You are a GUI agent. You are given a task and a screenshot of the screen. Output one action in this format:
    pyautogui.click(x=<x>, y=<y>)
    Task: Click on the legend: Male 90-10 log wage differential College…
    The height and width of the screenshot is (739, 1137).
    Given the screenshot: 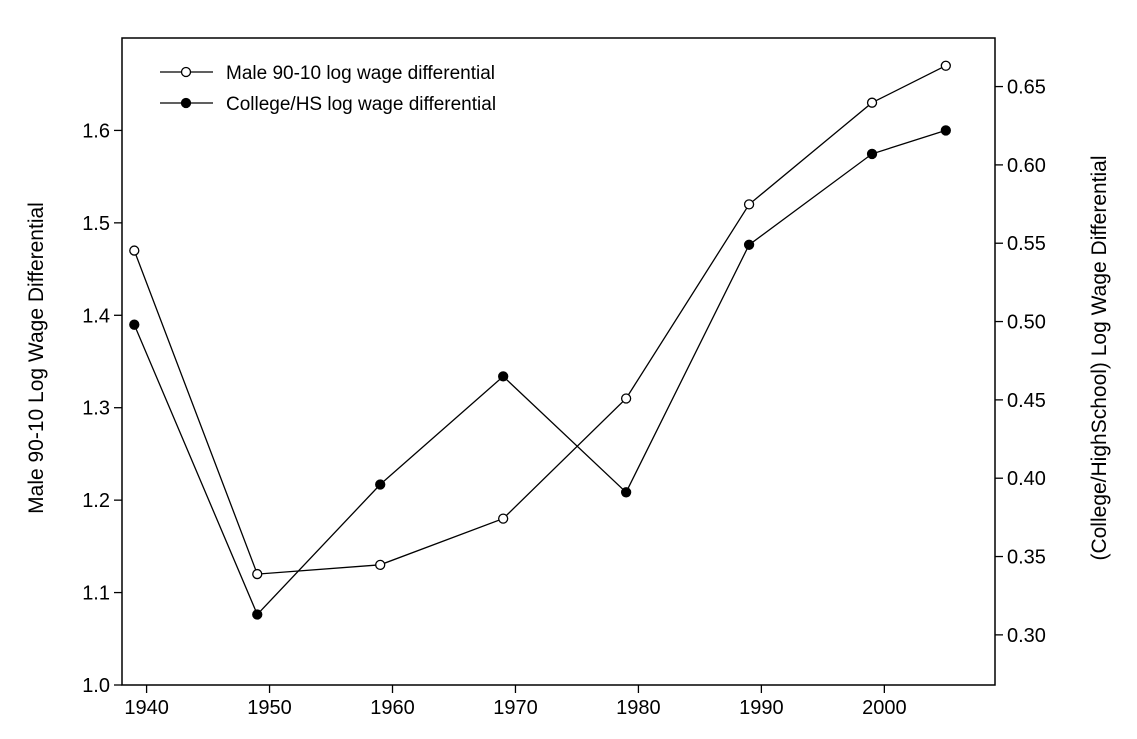 What is the action you would take?
    pyautogui.click(x=328, y=89)
    